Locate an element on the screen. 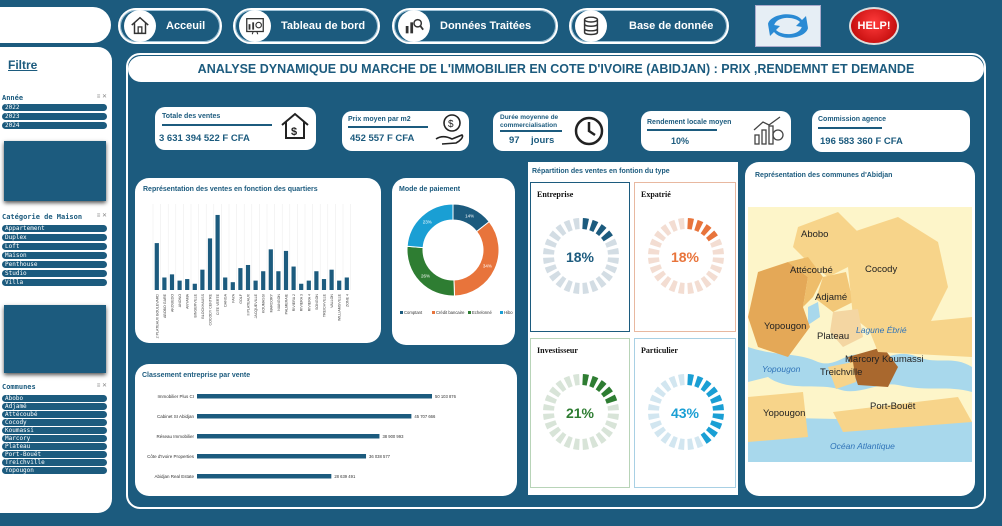  categorie-slicer-item: Villa is located at coordinates (54, 282).